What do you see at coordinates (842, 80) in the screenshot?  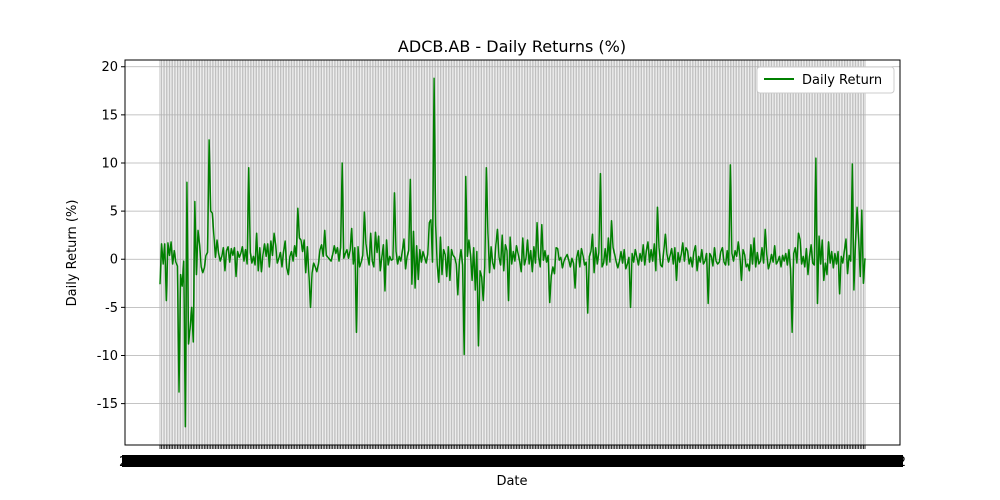 I see `legend-label: Daily Return` at bounding box center [842, 80].